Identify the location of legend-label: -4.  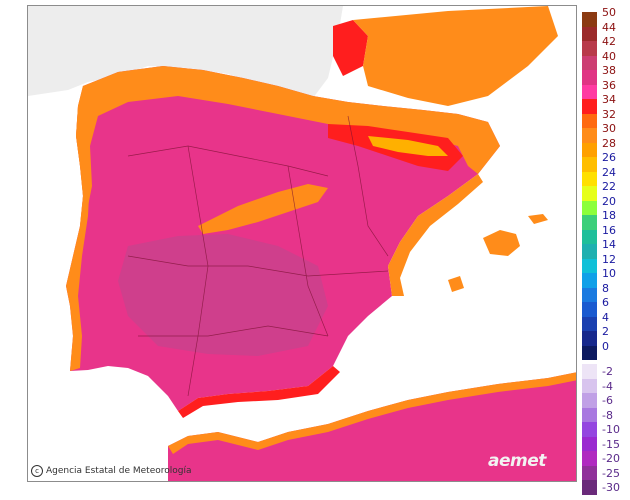
(607, 386).